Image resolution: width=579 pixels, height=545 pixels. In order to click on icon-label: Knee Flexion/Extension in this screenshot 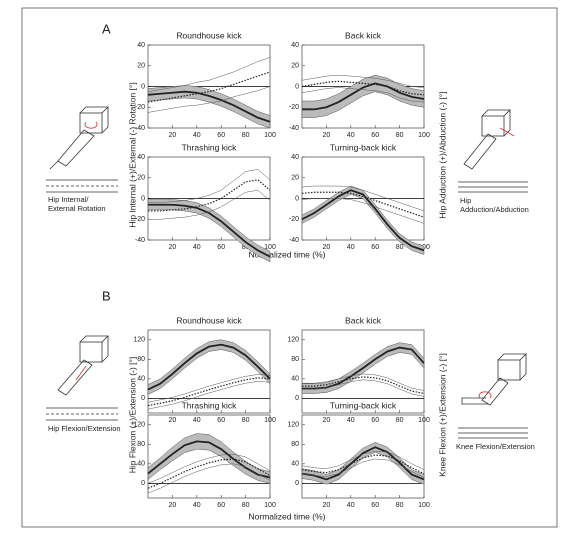, I will do `click(495, 446)`.